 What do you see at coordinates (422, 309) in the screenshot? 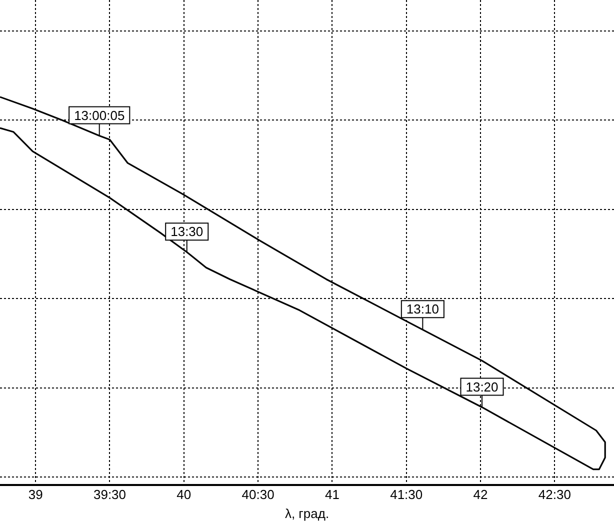
I see `annotation: 13:10` at bounding box center [422, 309].